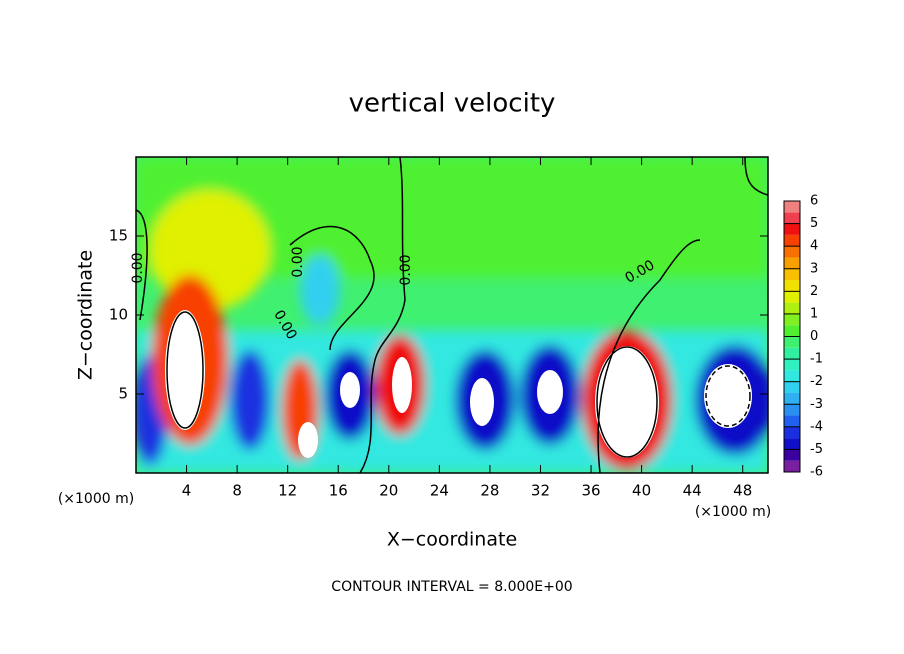 The height and width of the screenshot is (654, 904). I want to click on x-tick-label: 32, so click(540, 491).